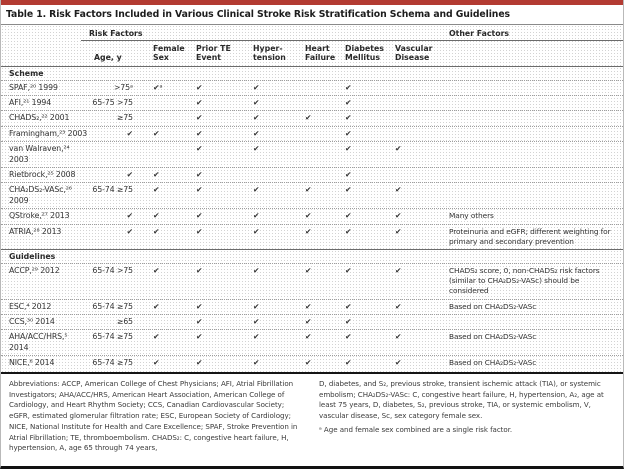 The width and height of the screenshot is (624, 469). I want to click on col-header-heart-failure: Heart Failure, so click(320, 53).